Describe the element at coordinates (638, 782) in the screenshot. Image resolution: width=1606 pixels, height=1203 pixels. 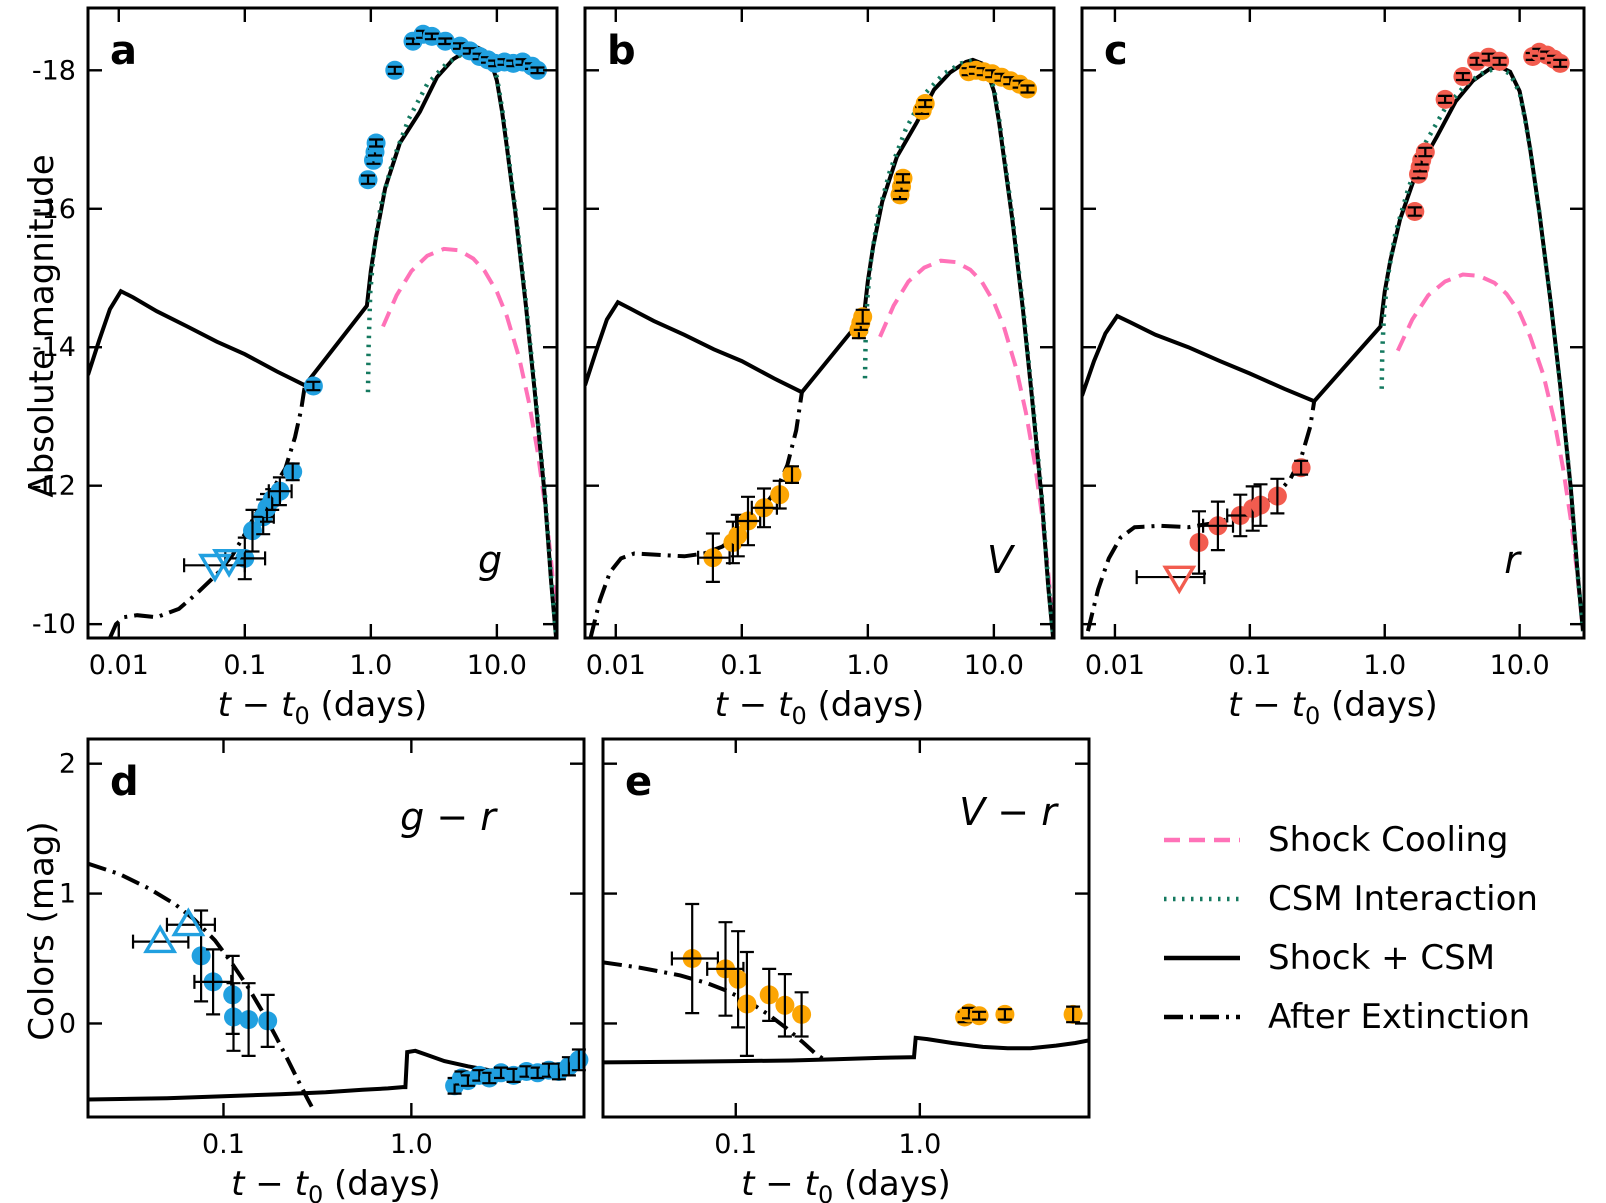
I see `panel-letter-e: e` at that location.